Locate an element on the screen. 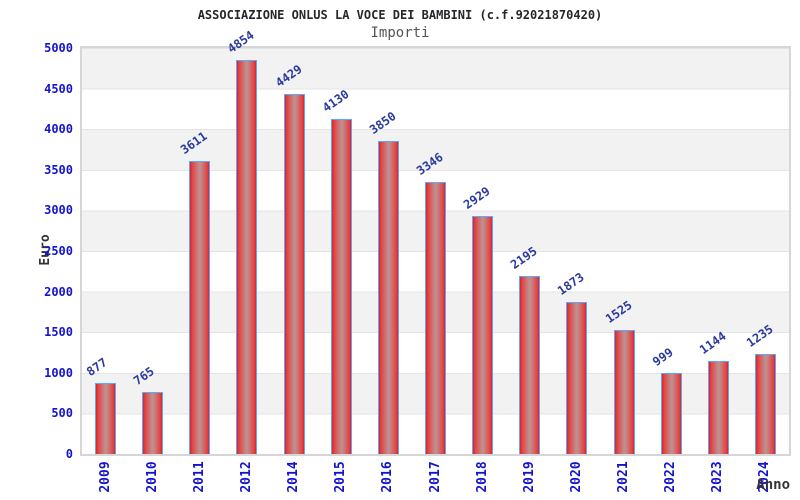  bar-value-label: 2929 is located at coordinates (477, 198).